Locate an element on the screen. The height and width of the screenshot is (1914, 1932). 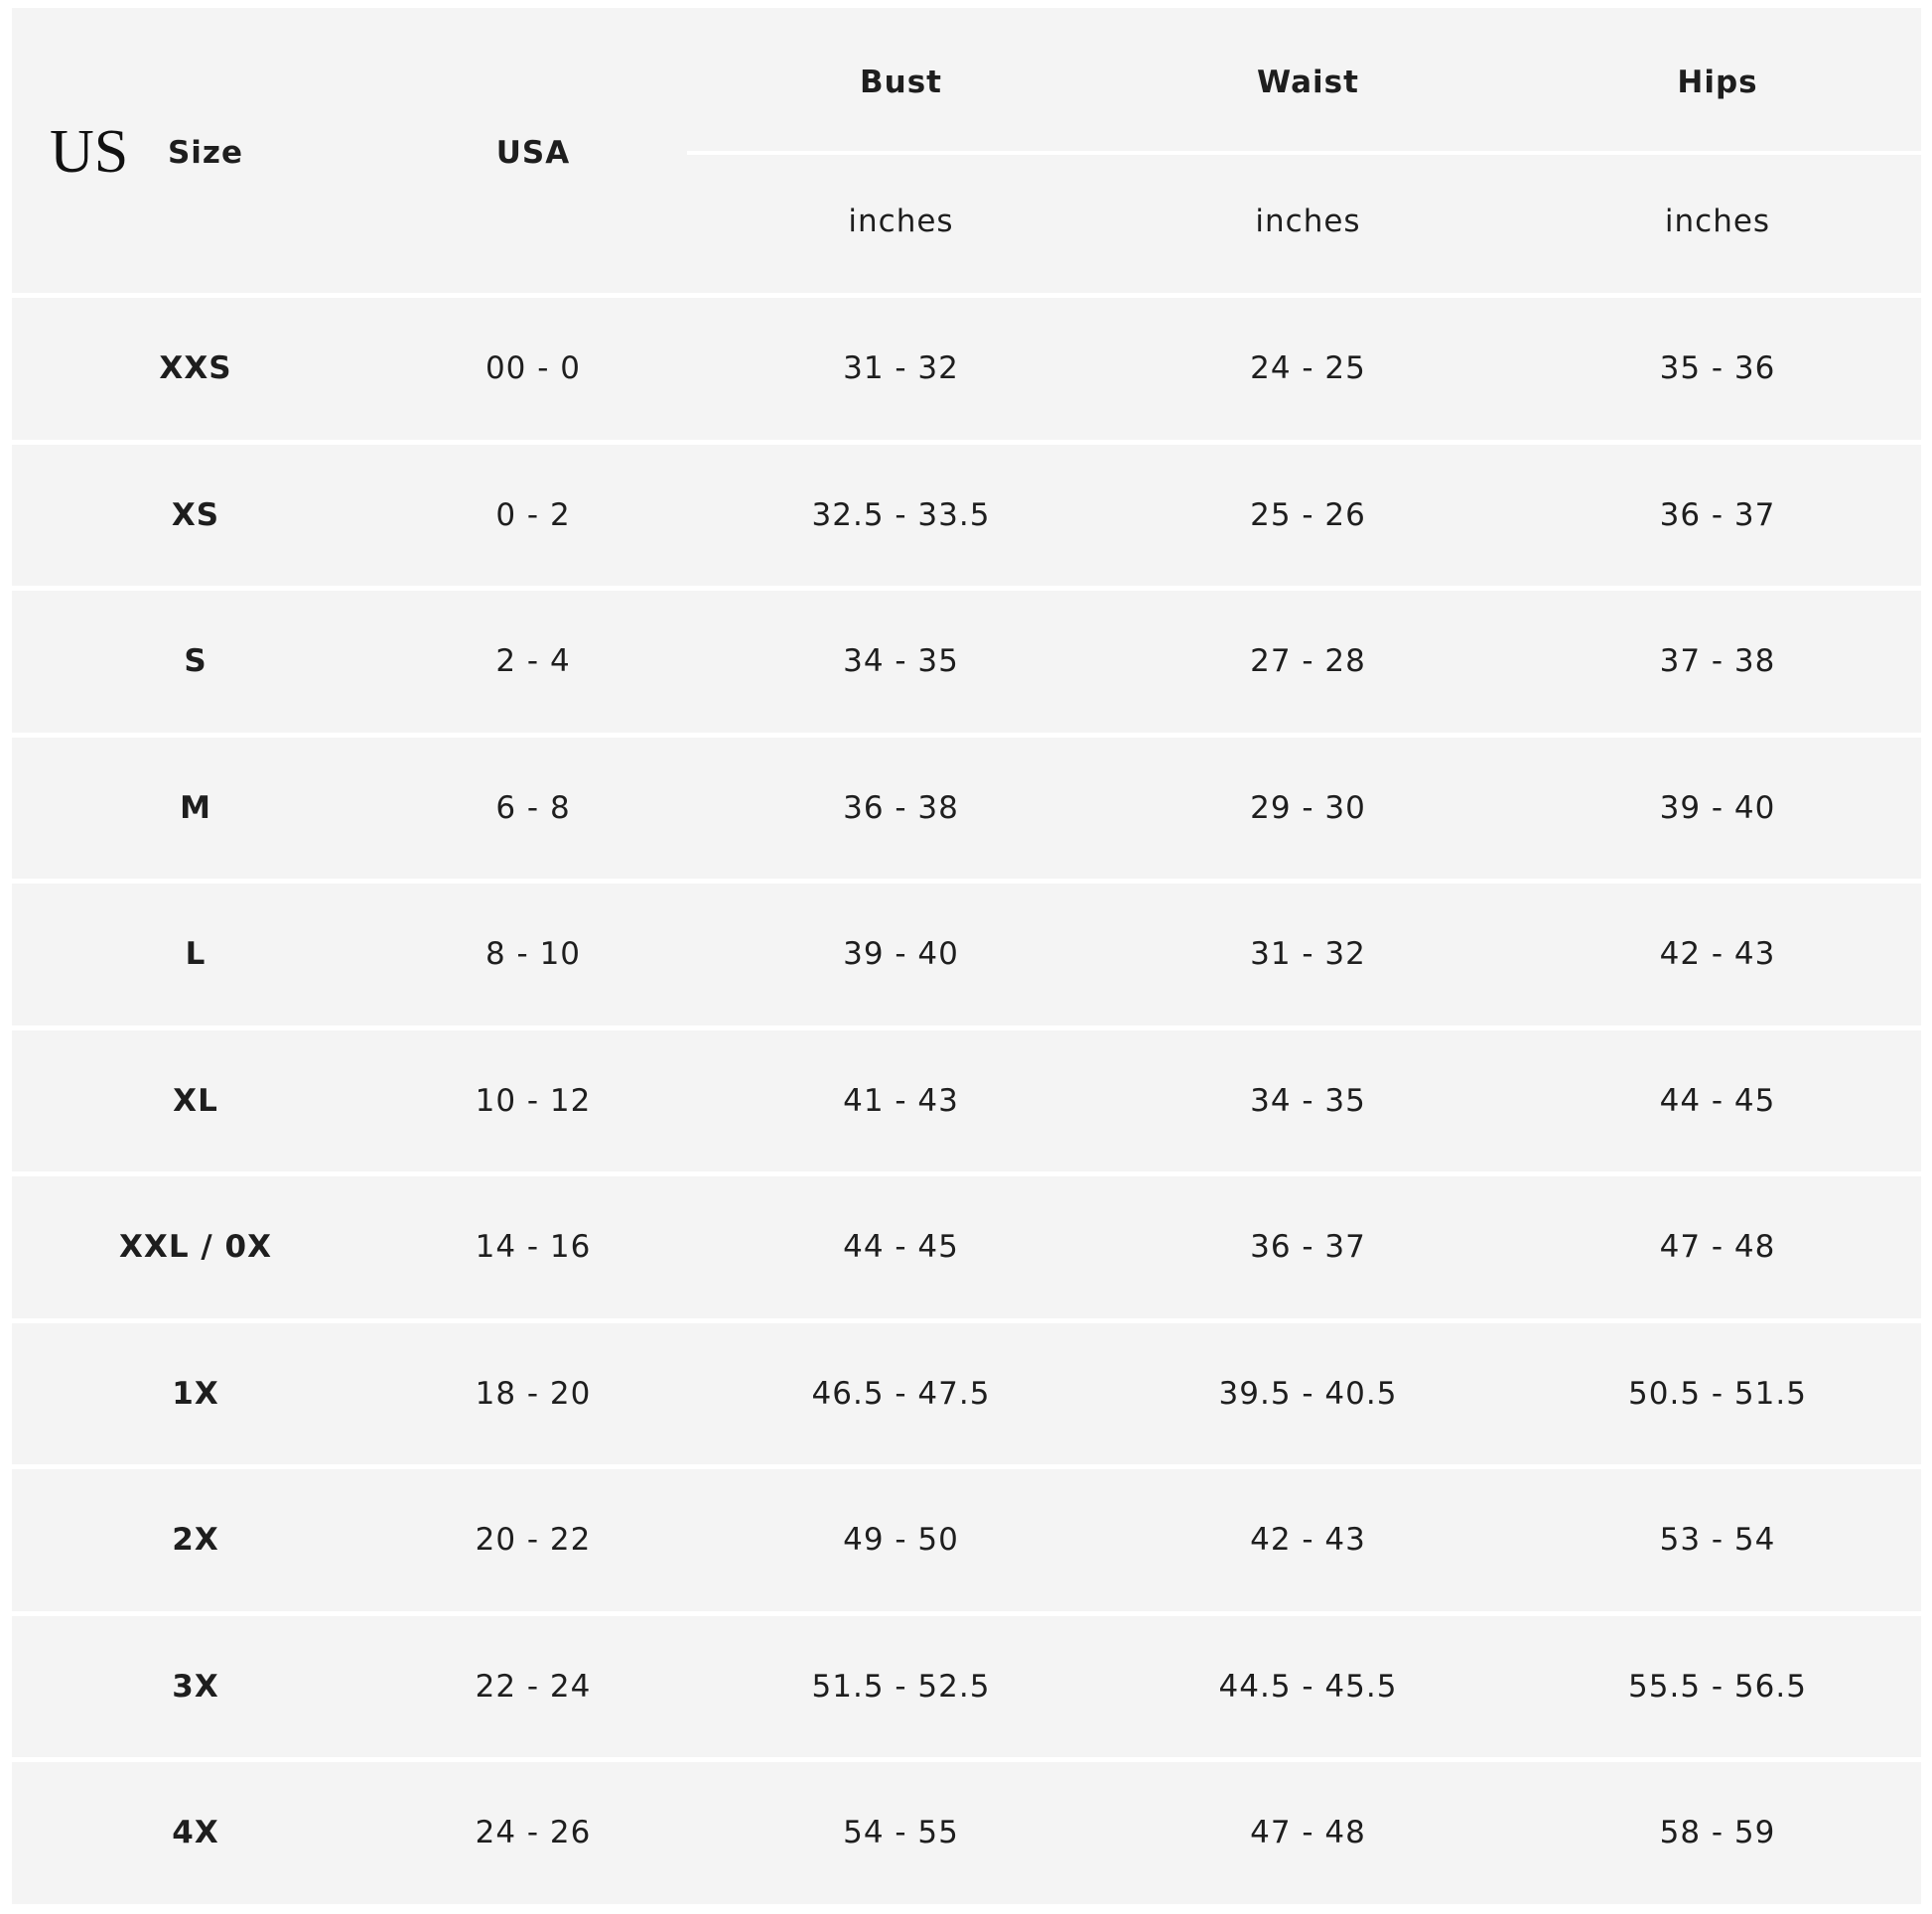
usa-cell: 8 - 10 is located at coordinates (533, 954).